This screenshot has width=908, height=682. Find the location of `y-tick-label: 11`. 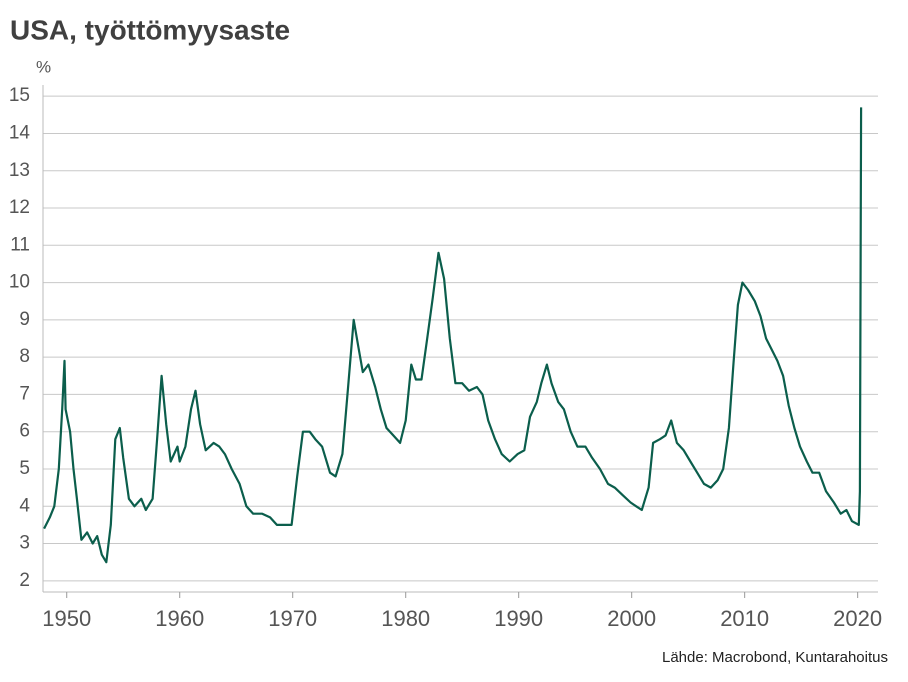

y-tick-label: 11 is located at coordinates (20, 244).